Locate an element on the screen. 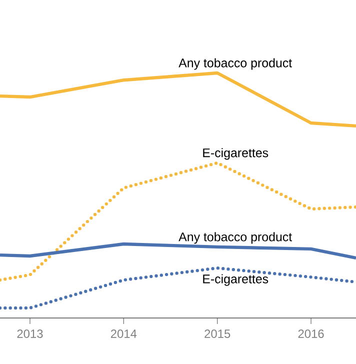  x-tick-label: 2016 is located at coordinates (311, 334).